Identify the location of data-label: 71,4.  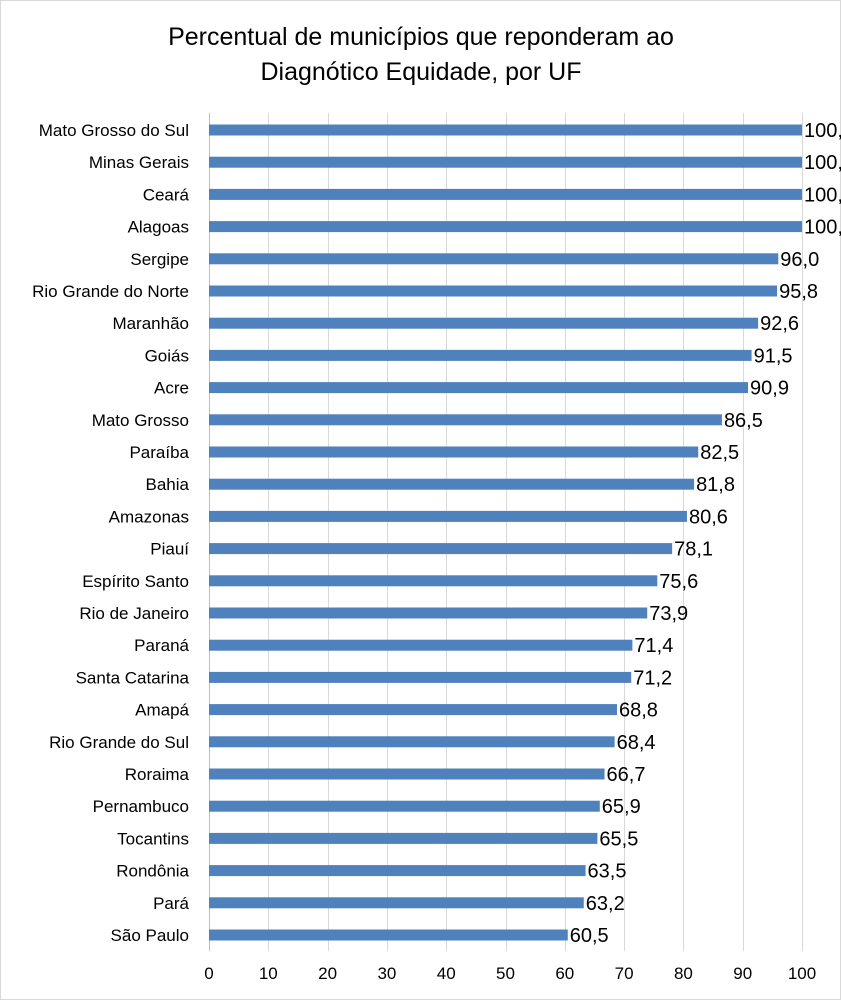
(653, 646).